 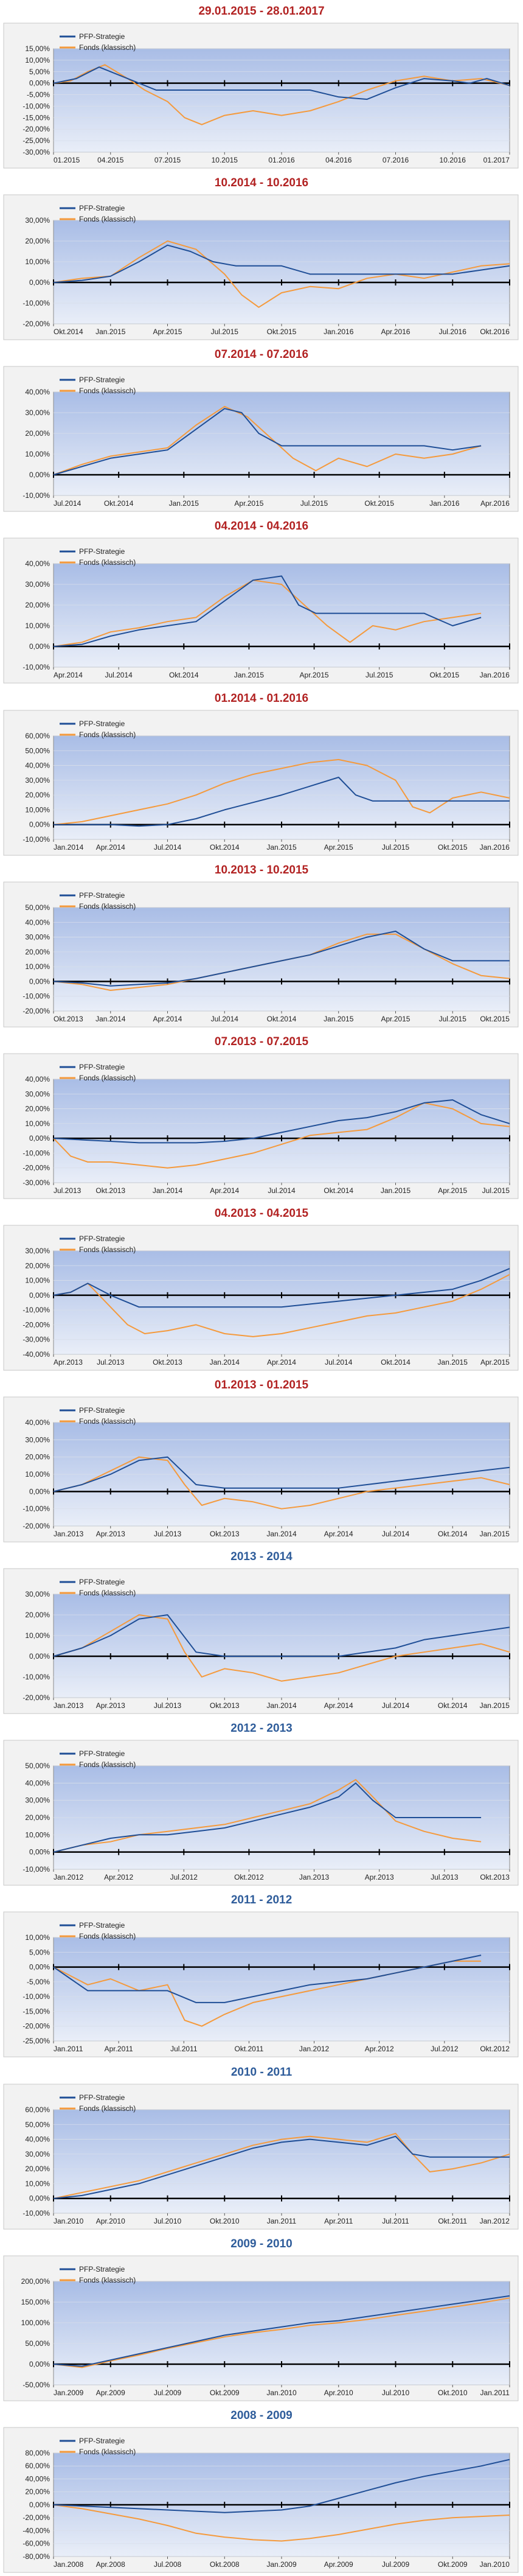 What do you see at coordinates (168, 160) in the screenshot?
I see `x-tick-label: 07.2015` at bounding box center [168, 160].